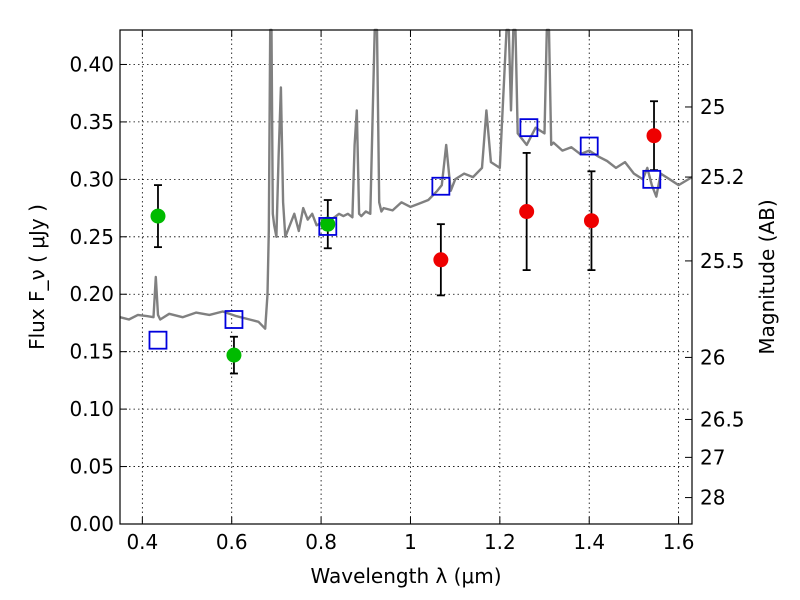 This screenshot has height=600, width=800. What do you see at coordinates (91, 524) in the screenshot?
I see `y-tick-label: 0.00` at bounding box center [91, 524].